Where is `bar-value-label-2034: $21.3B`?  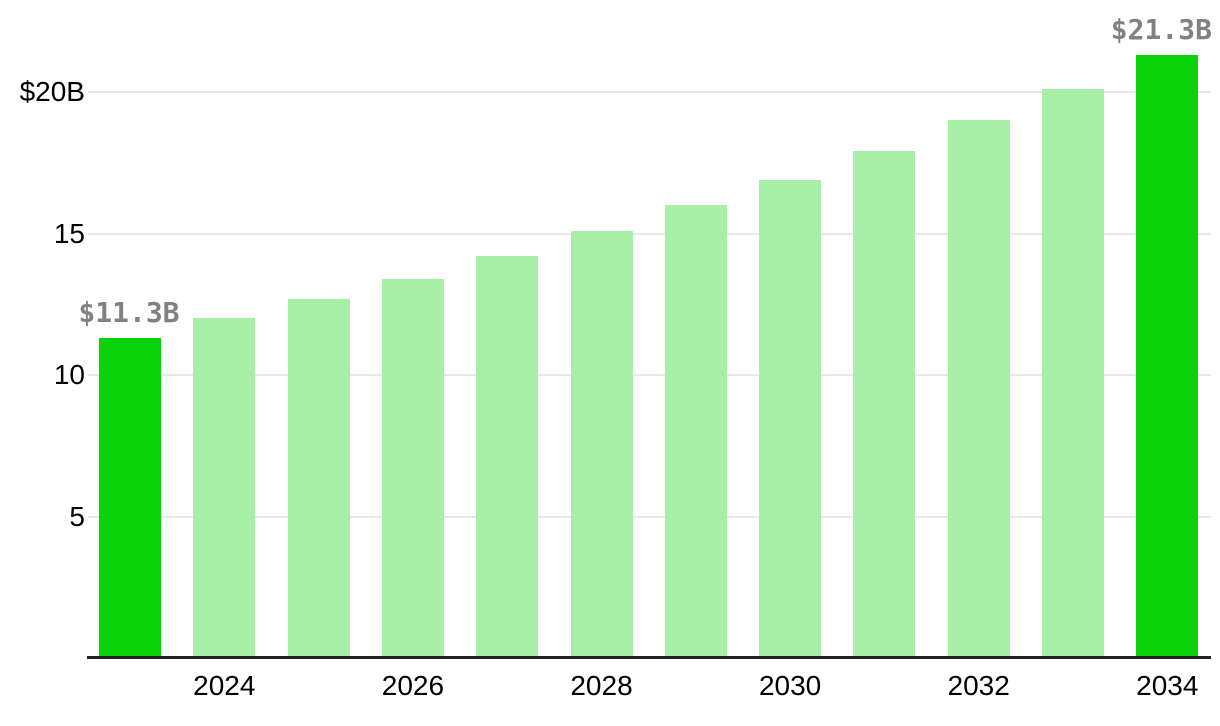 bar-value-label-2034: $21.3B is located at coordinates (1161, 30).